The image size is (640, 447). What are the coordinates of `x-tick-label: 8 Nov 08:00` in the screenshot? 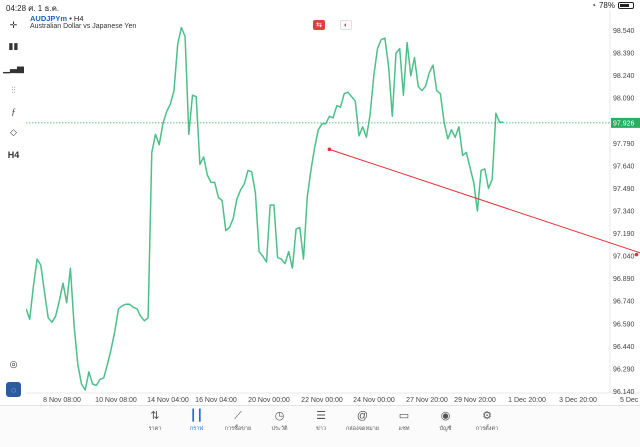 It's located at (62, 400).